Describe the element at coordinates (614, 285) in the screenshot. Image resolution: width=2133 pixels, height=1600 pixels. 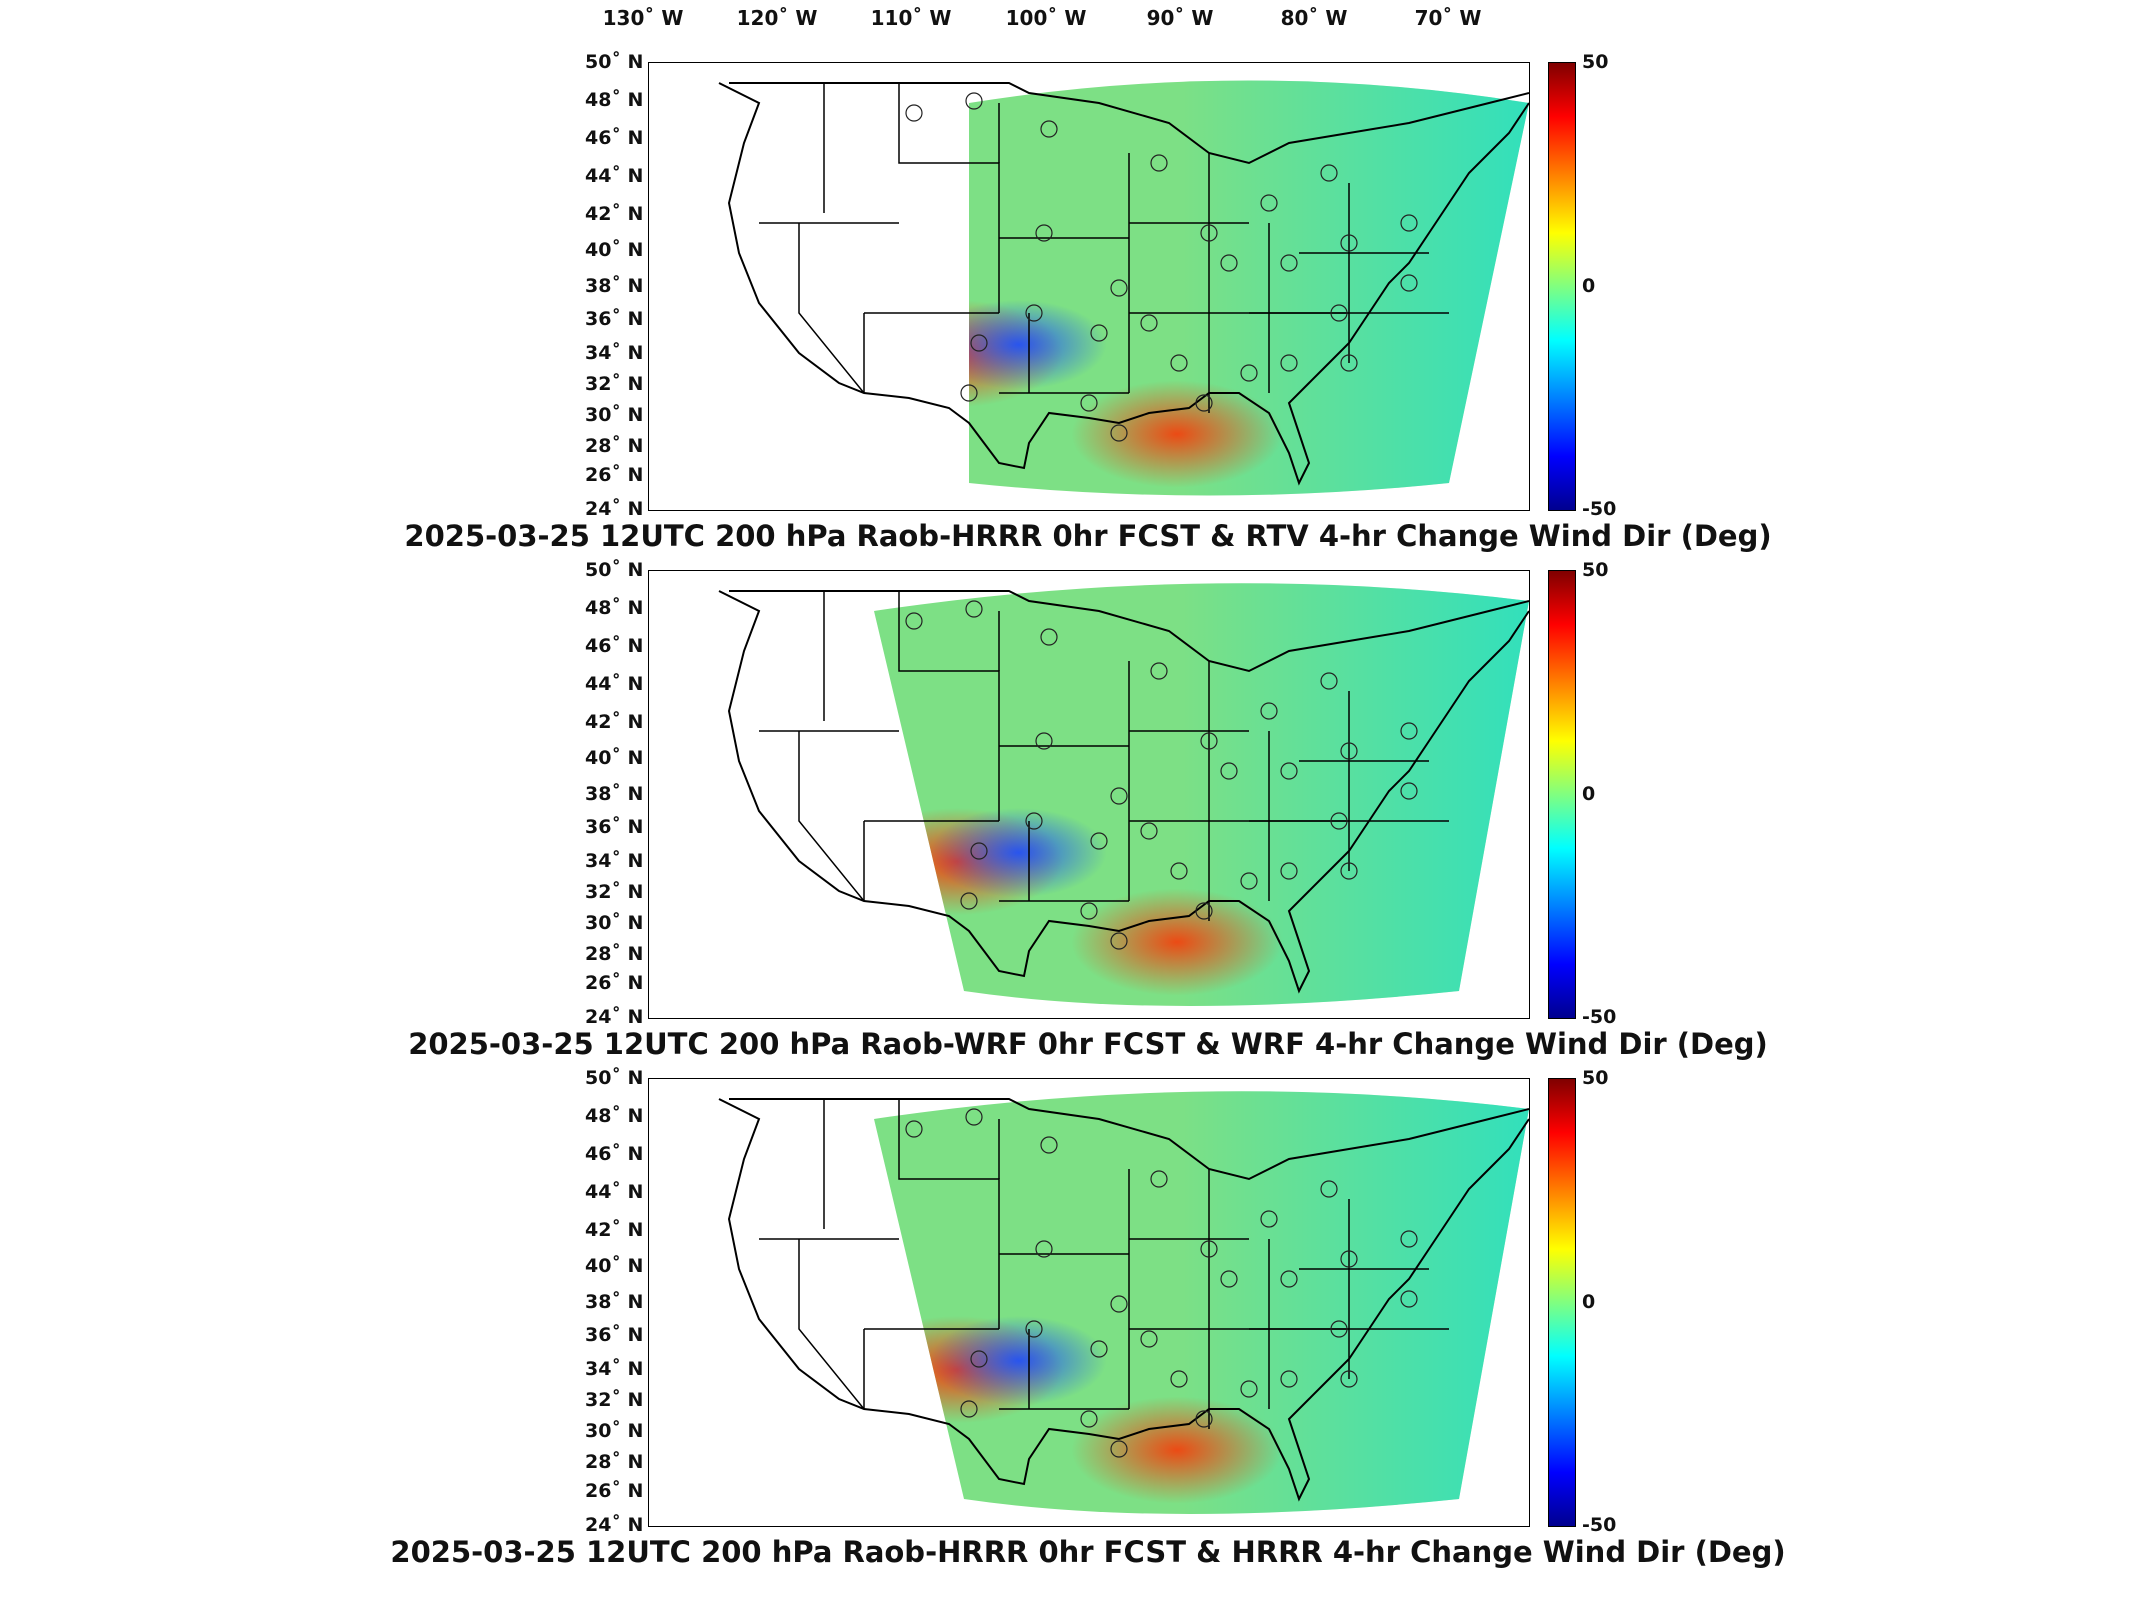
I see `latitude-label: 38˚ N` at that location.